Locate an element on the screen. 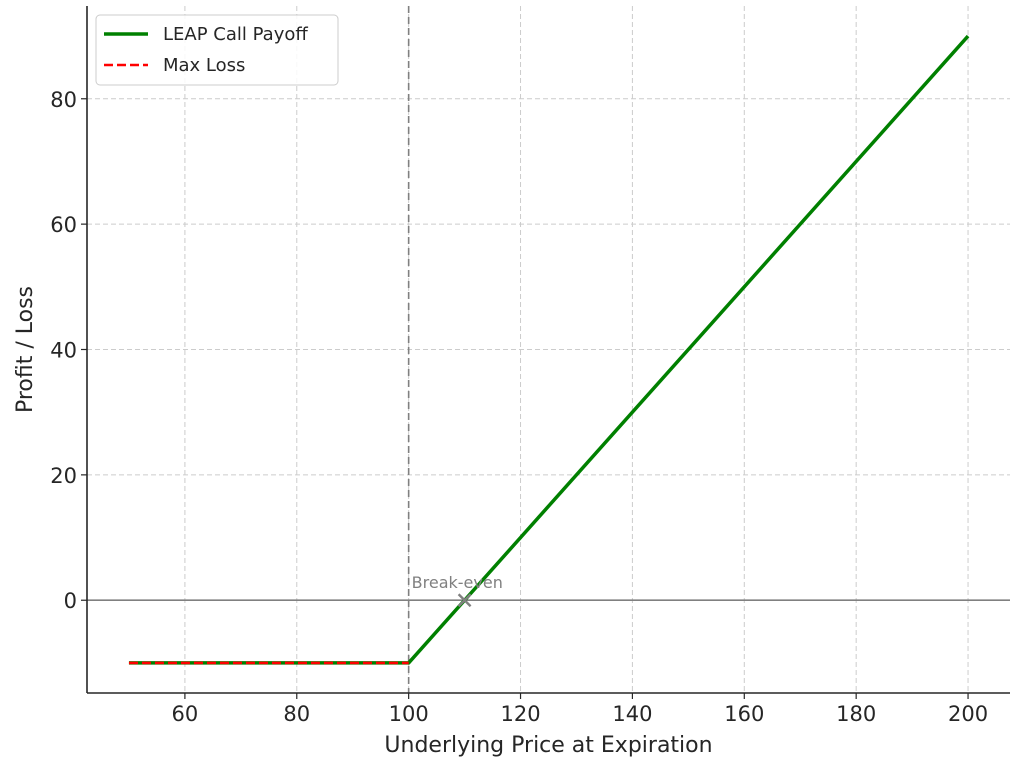 Image resolution: width=1024 pixels, height=773 pixels. x-axis-label: Underlying Price at Expiration is located at coordinates (548, 745).